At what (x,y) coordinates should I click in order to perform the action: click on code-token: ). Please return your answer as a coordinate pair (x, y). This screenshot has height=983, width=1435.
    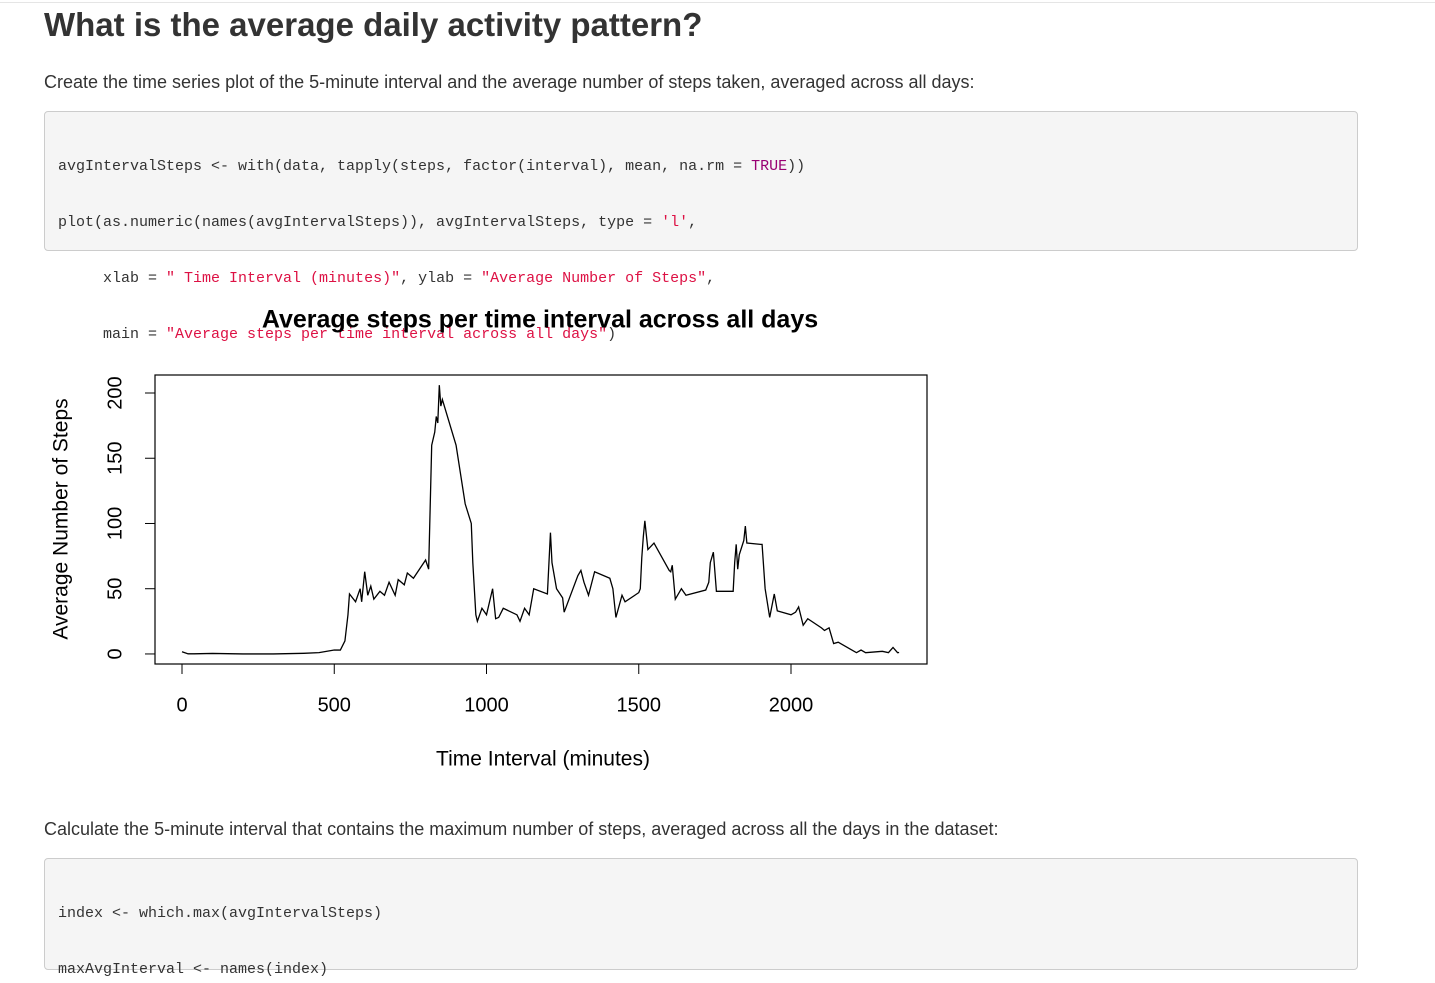
    Looking at the image, I should click on (612, 334).